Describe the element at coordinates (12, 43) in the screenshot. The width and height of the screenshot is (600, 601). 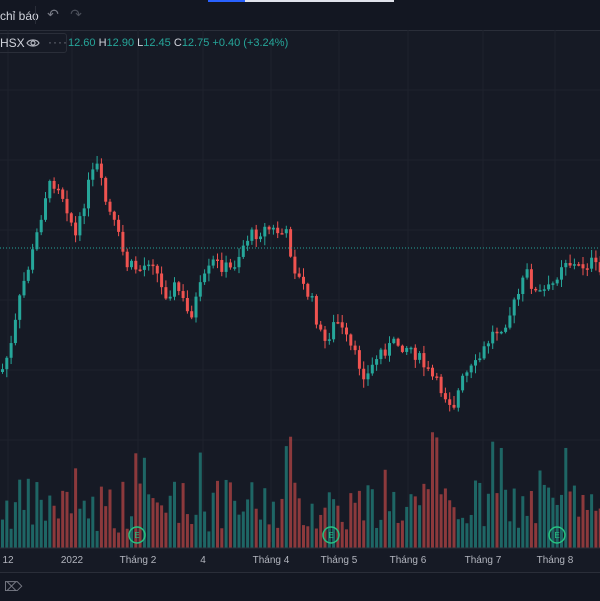
I see `symbol-label: HSX` at that location.